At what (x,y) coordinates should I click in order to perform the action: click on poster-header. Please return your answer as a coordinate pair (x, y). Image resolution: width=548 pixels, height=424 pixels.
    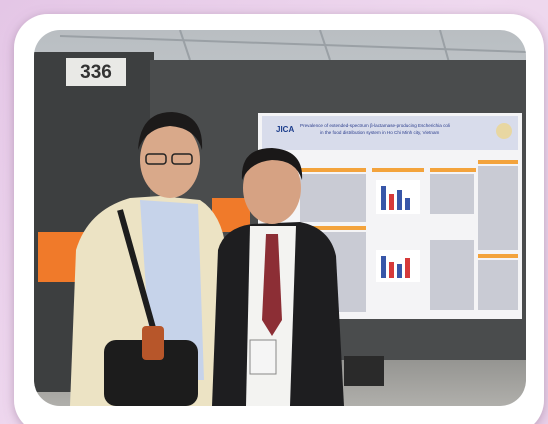
    Looking at the image, I should click on (390, 133).